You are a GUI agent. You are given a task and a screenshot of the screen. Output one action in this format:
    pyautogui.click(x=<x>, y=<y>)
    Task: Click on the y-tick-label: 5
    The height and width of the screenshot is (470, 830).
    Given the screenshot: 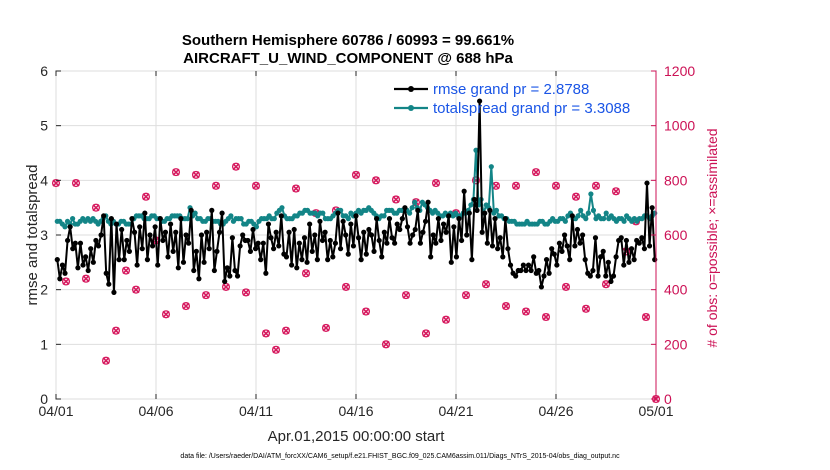 What is the action you would take?
    pyautogui.click(x=44, y=126)
    